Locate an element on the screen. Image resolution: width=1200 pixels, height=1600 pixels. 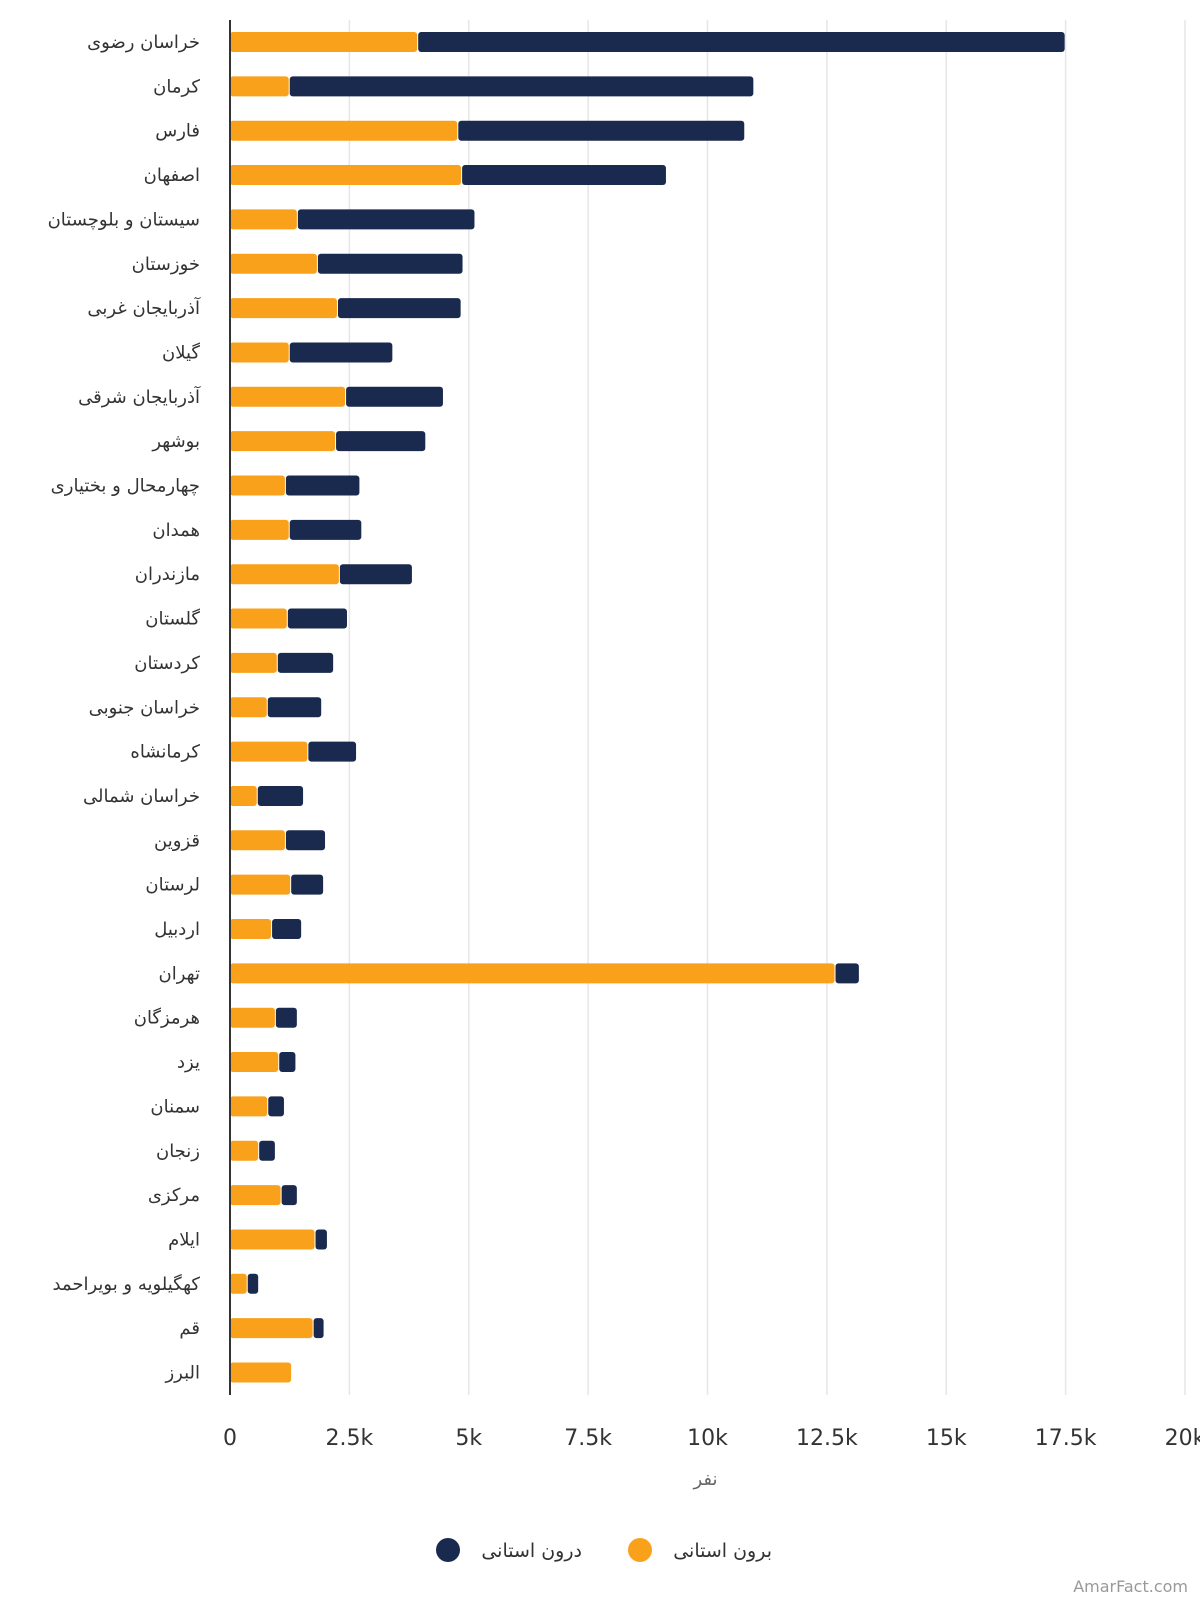
category-label-21: تهران is located at coordinates (179, 973).